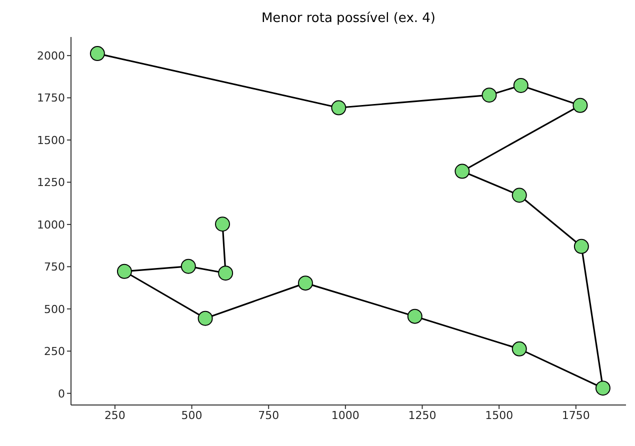 This screenshot has height=446, width=635. I want to click on x-tick-label: 1000, so click(345, 415).